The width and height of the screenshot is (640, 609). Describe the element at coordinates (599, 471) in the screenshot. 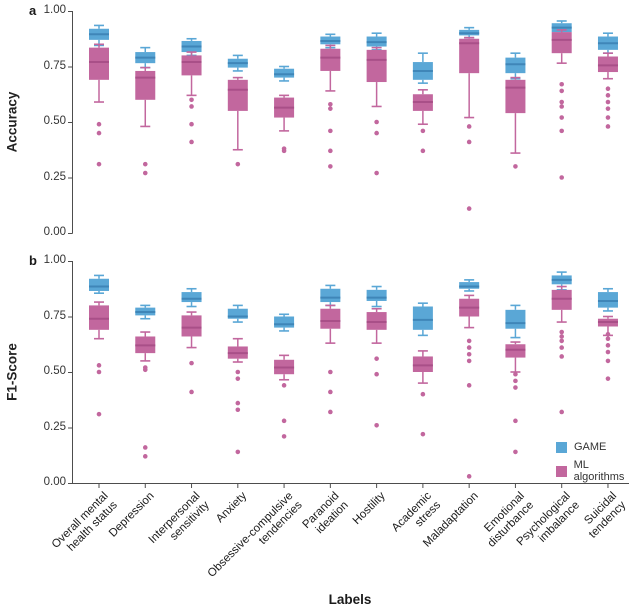

I see `legend-label-ml: ML algorithms` at that location.